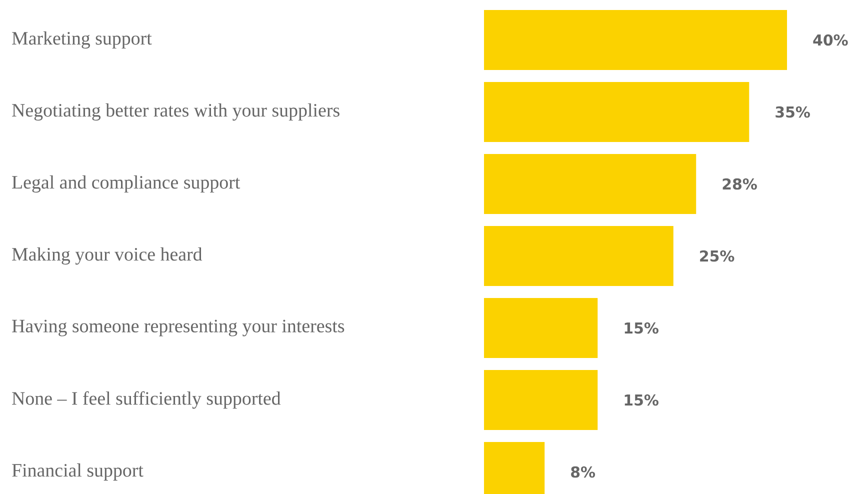  Describe the element at coordinates (176, 112) in the screenshot. I see `y-tick-label: Negotiating better rates with your suppliers` at that location.